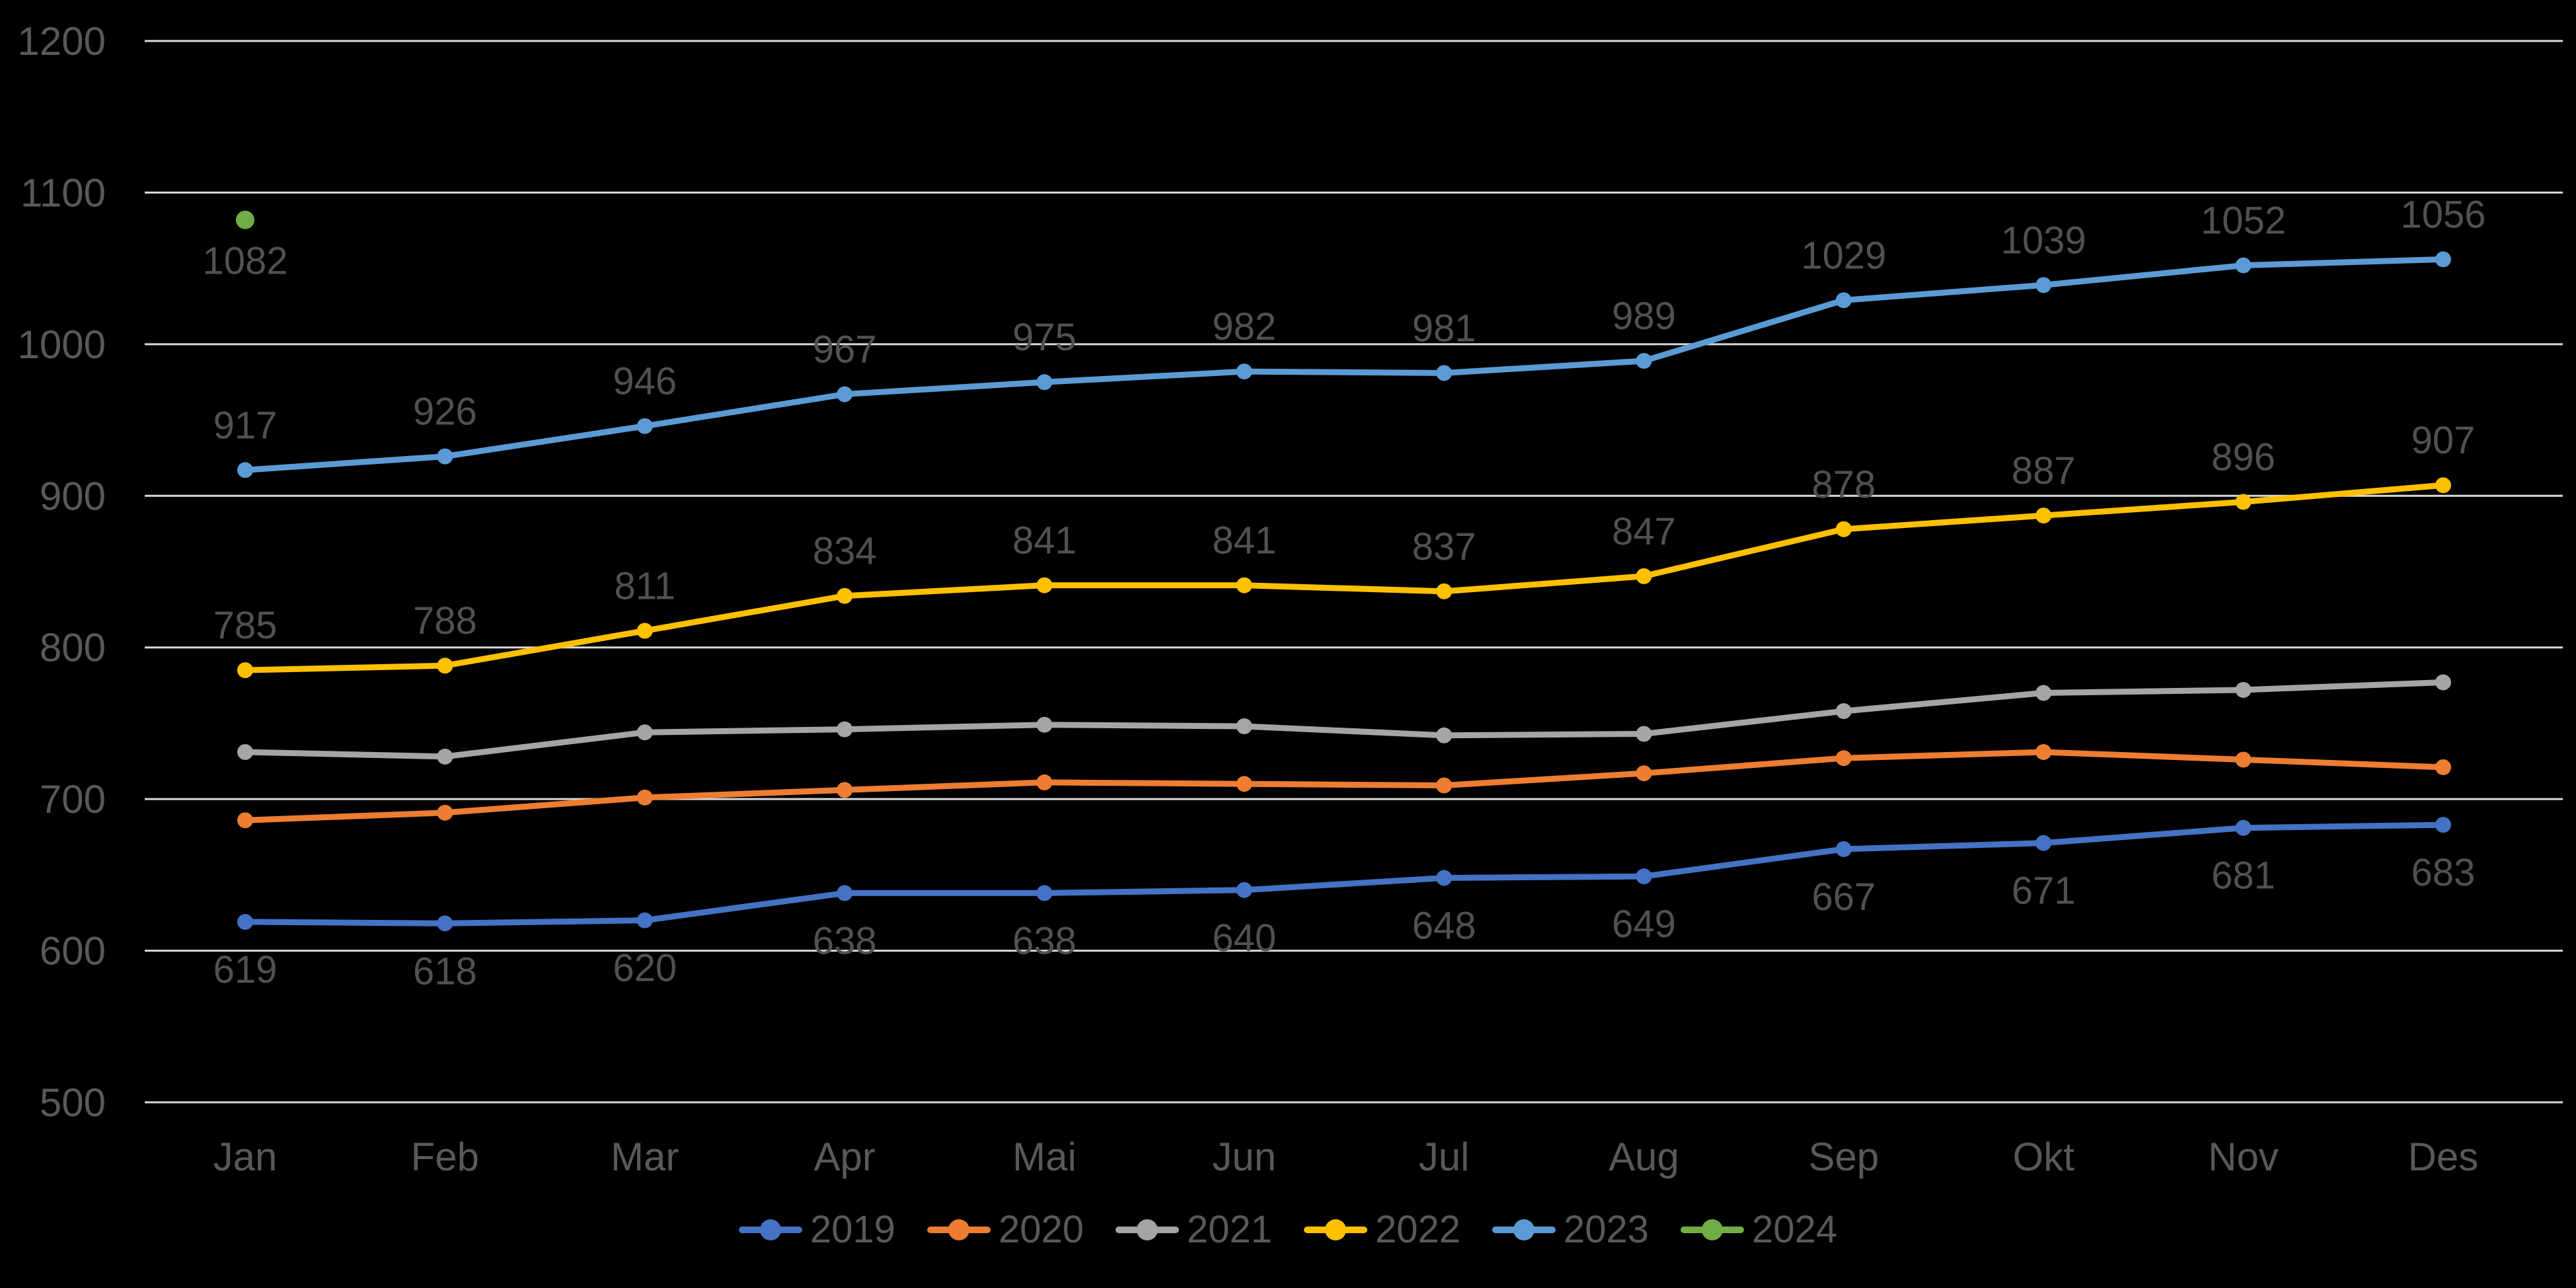 The image size is (2576, 1288). Describe the element at coordinates (1045, 540) in the screenshot. I see `data-label-2022-Mai: 841` at that location.